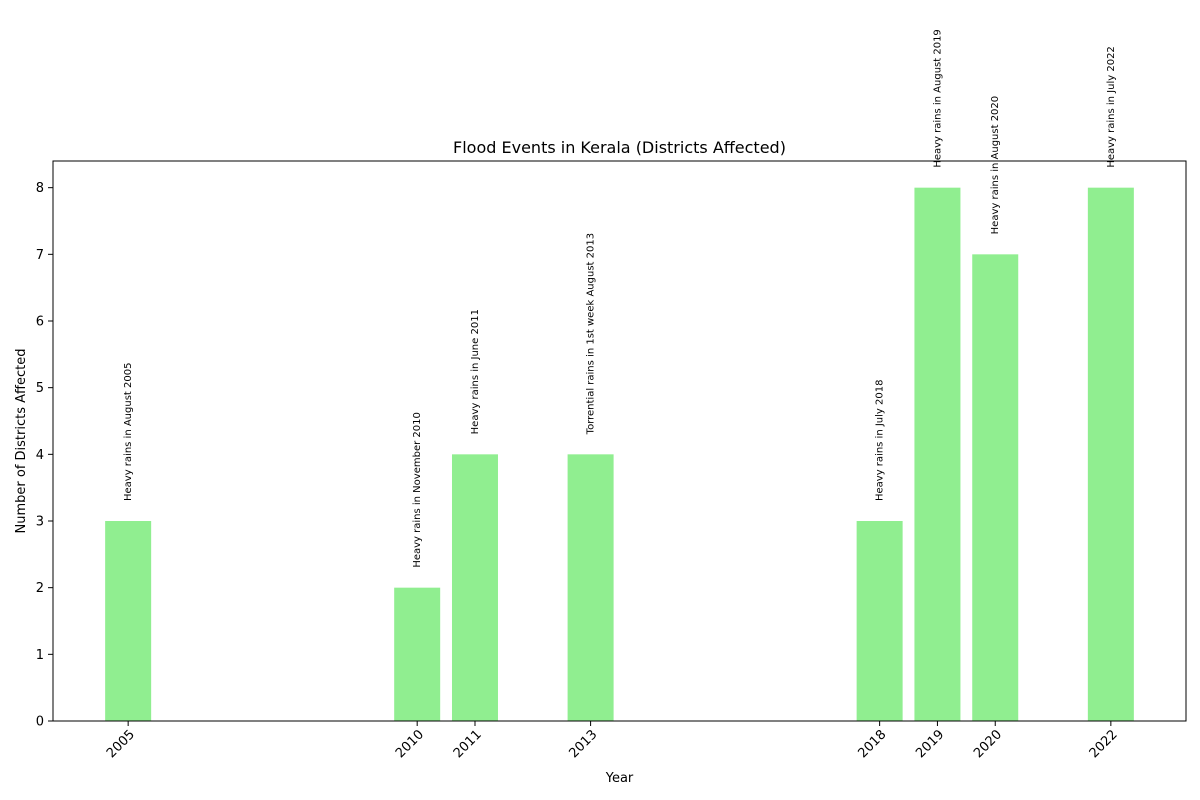  I want to click on y-axis-label: Number of Districts Affected, so click(21, 441).